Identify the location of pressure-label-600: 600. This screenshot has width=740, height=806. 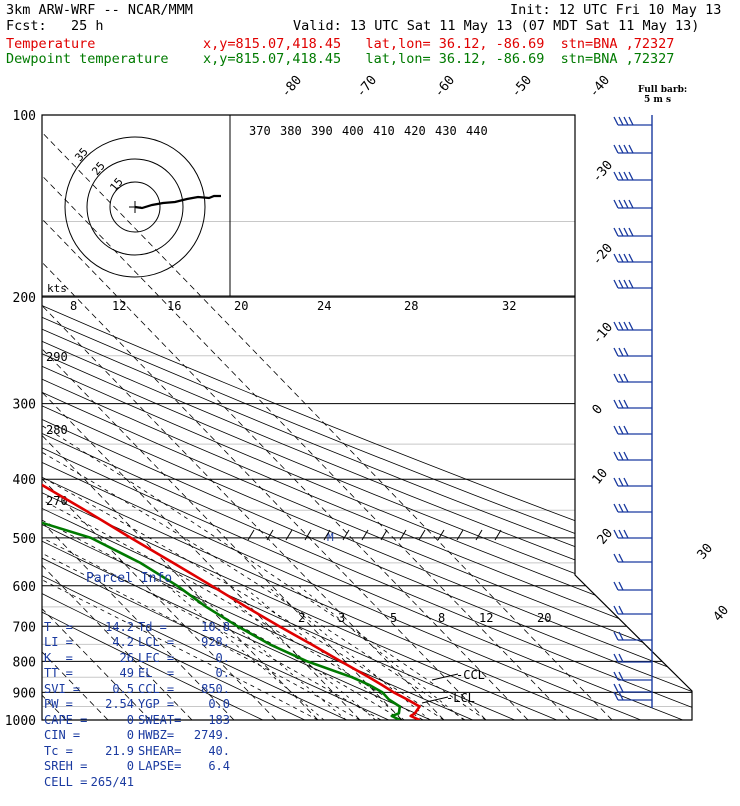
(24, 587).